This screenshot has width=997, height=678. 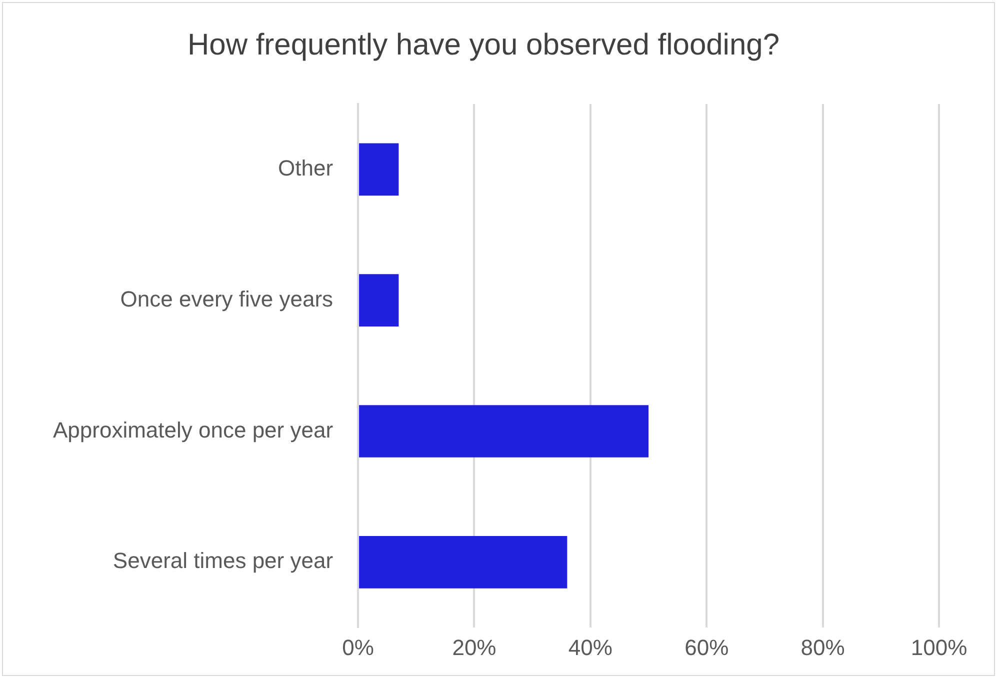 What do you see at coordinates (483, 45) in the screenshot?
I see `chart-title: How frequently have you observed flooding?` at bounding box center [483, 45].